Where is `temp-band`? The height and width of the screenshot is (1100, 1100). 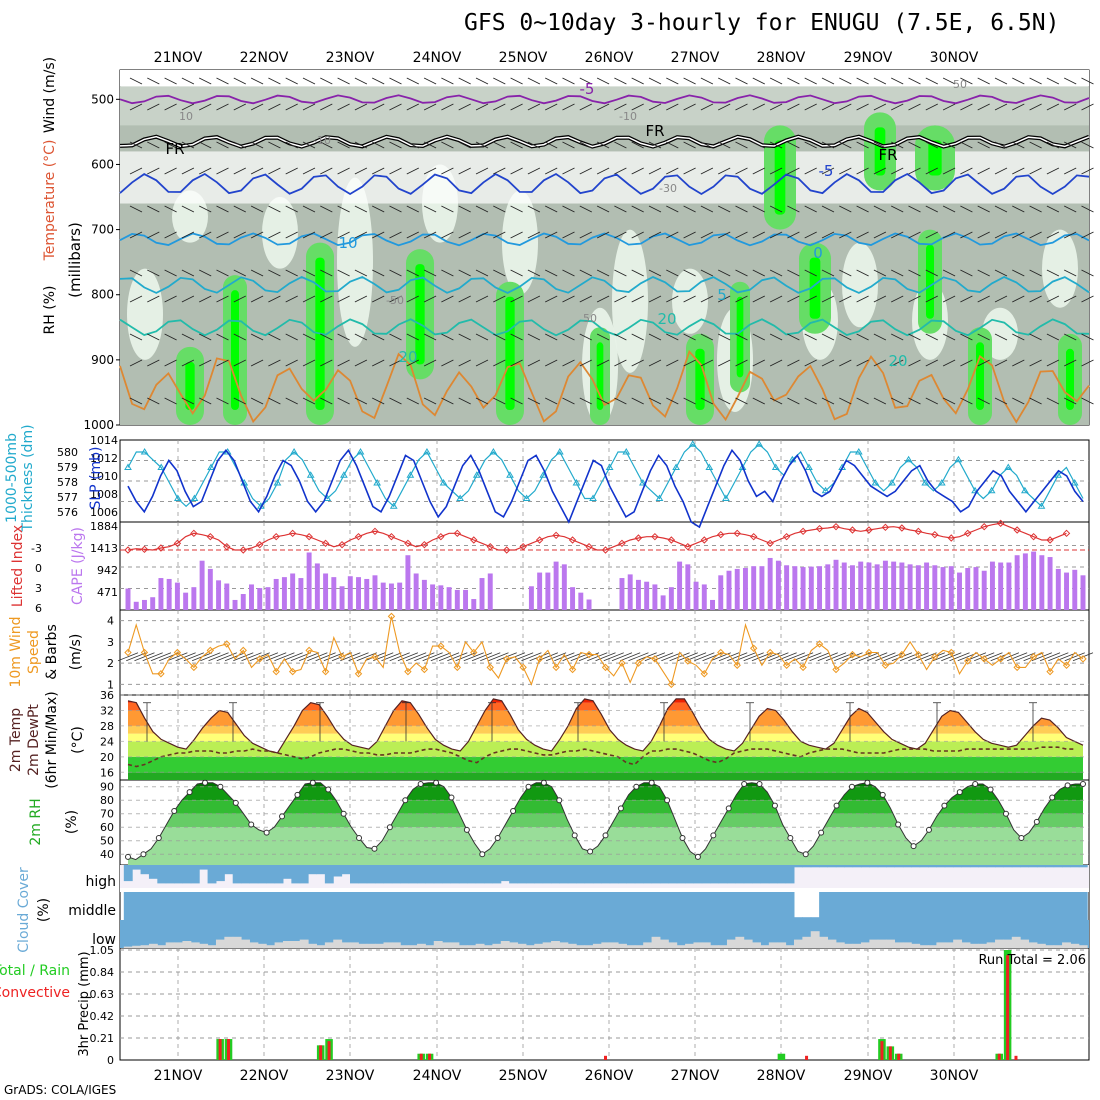
temp-band is located at coordinates (605, 729).